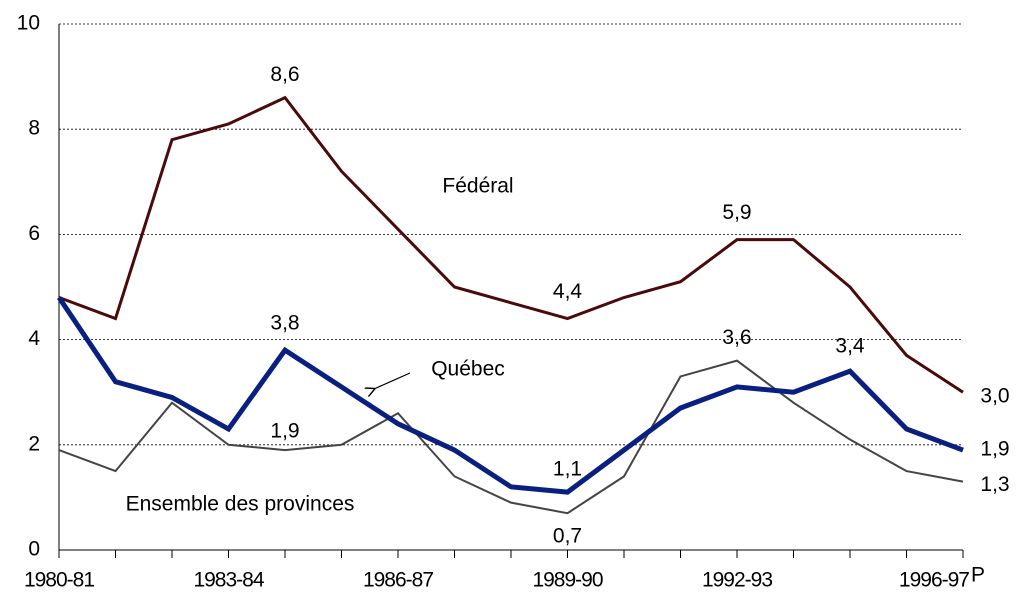 This screenshot has height=600, width=1023. What do you see at coordinates (850, 346) in the screenshot?
I see `data-label: 3,4` at bounding box center [850, 346].